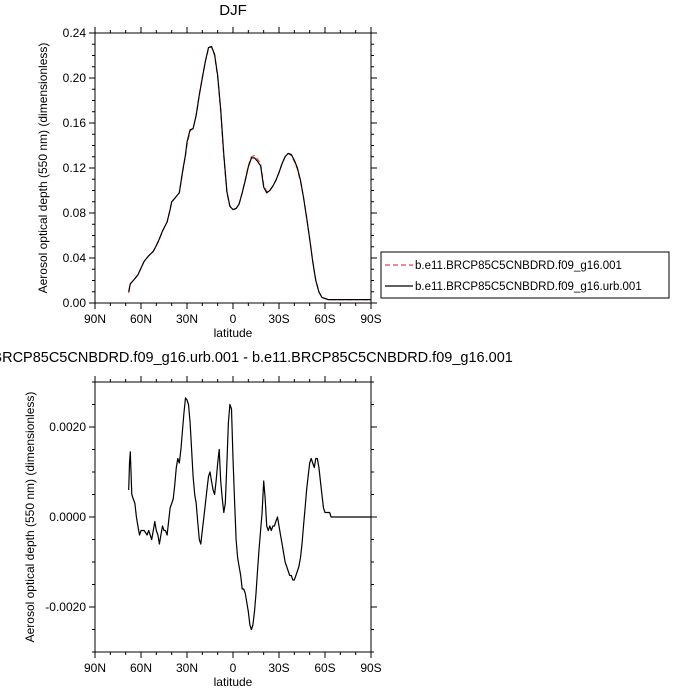 Image resolution: width=700 pixels, height=700 pixels. What do you see at coordinates (518, 266) in the screenshot?
I see `legend-label-1: b.e11.BRCP85C5CNBDRD.f09_g16.001` at bounding box center [518, 266].